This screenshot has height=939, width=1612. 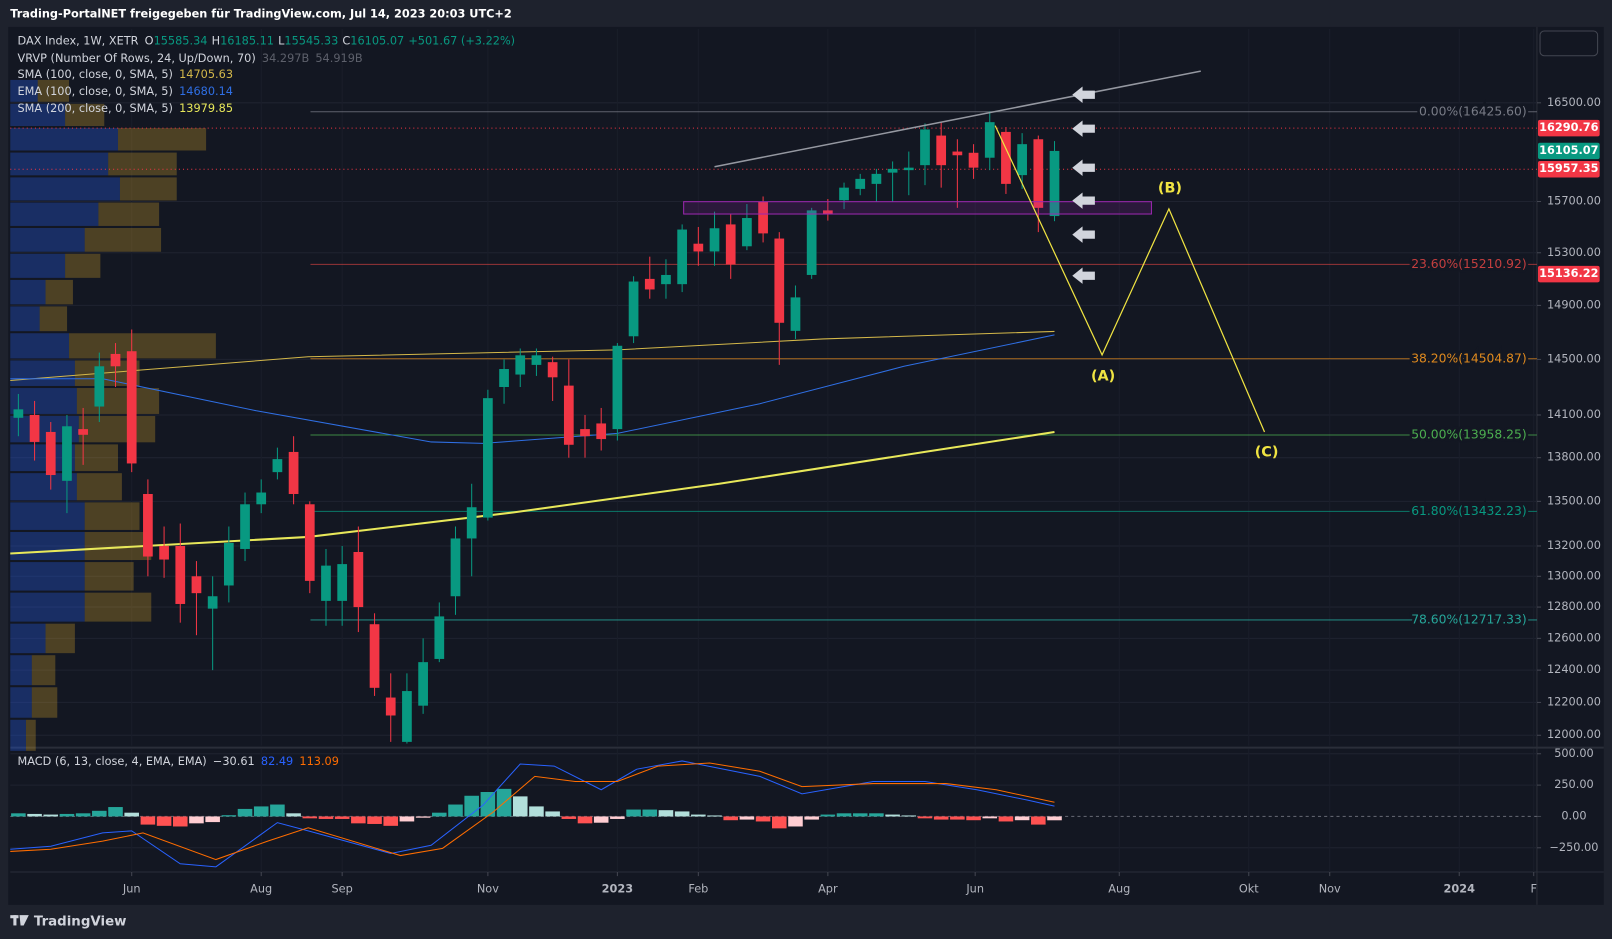 I want to click on x-tick-label: Aug, so click(x=1119, y=888).